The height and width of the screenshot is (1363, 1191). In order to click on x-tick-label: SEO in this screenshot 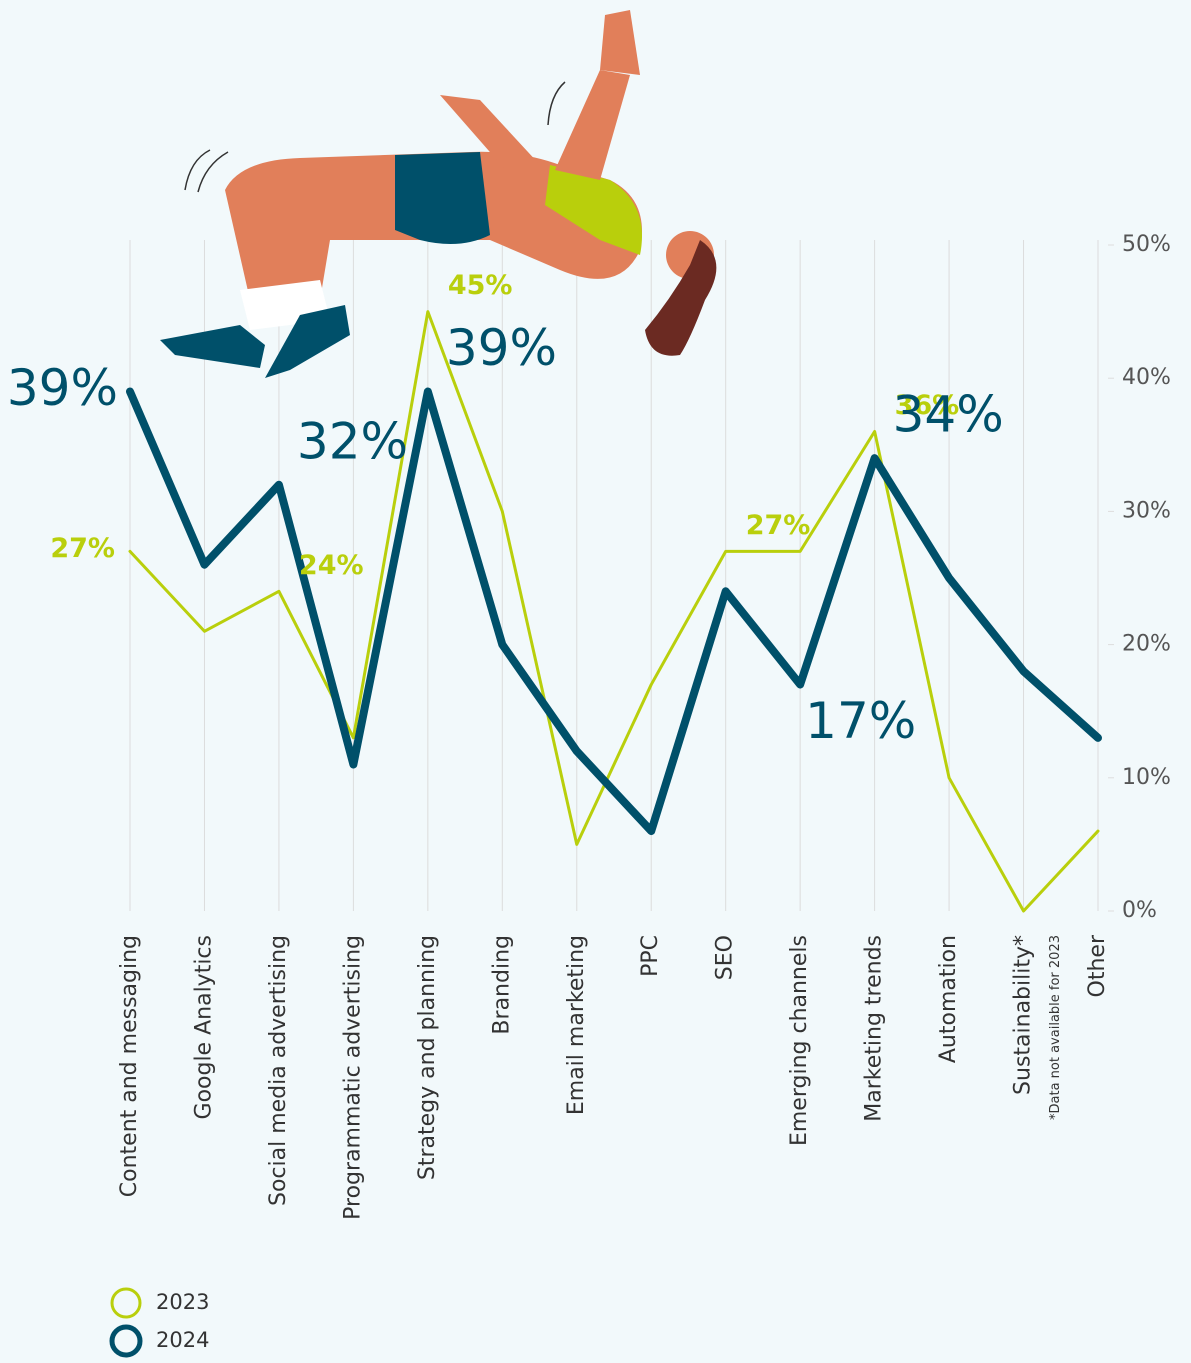, I will do `click(725, 957)`.